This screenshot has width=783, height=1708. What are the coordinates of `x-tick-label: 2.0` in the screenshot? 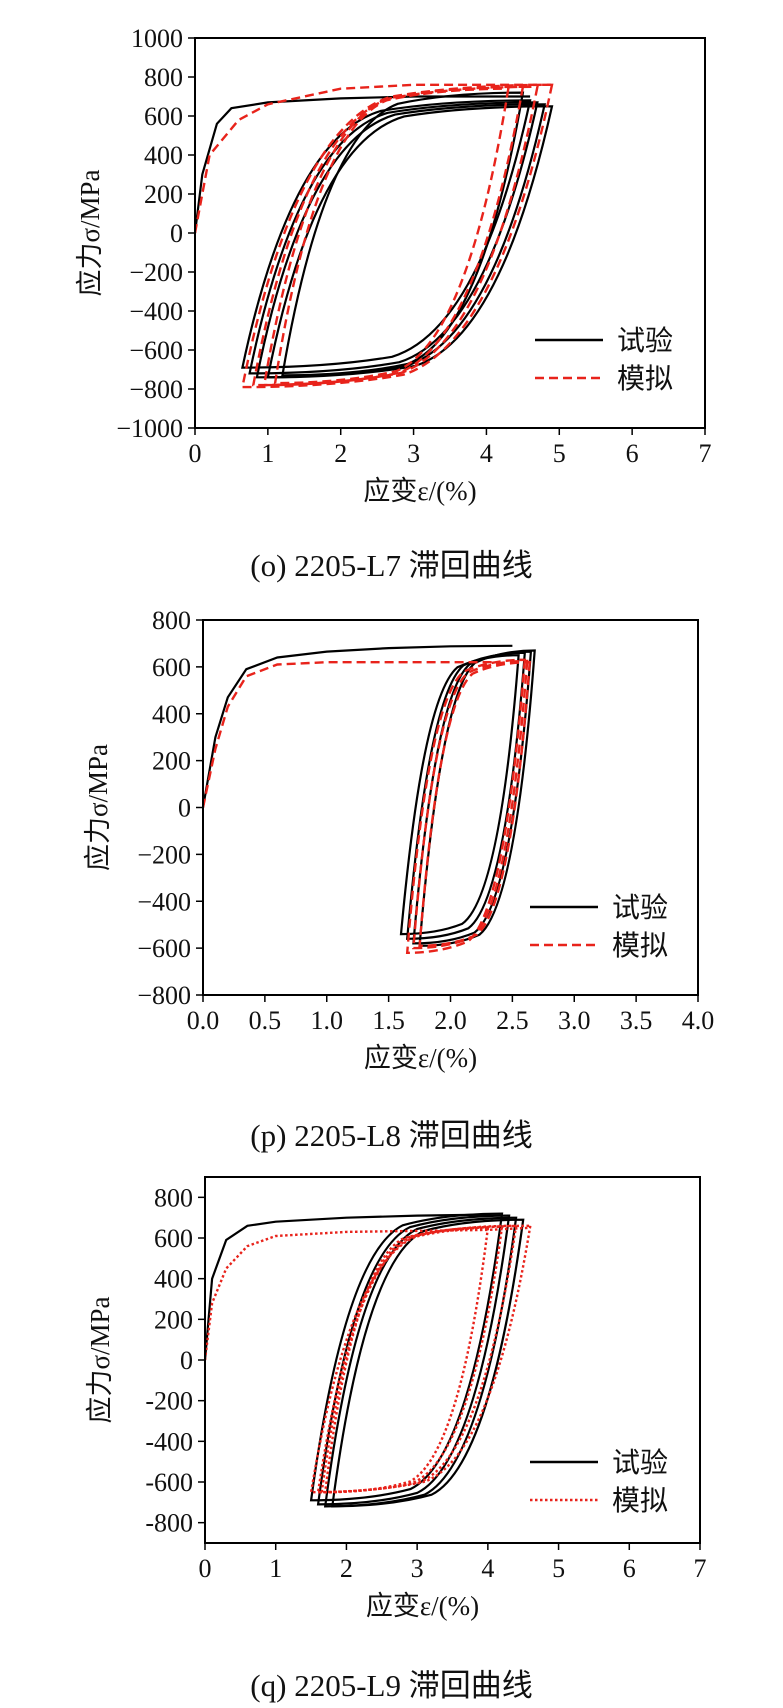 It's located at (450, 1020).